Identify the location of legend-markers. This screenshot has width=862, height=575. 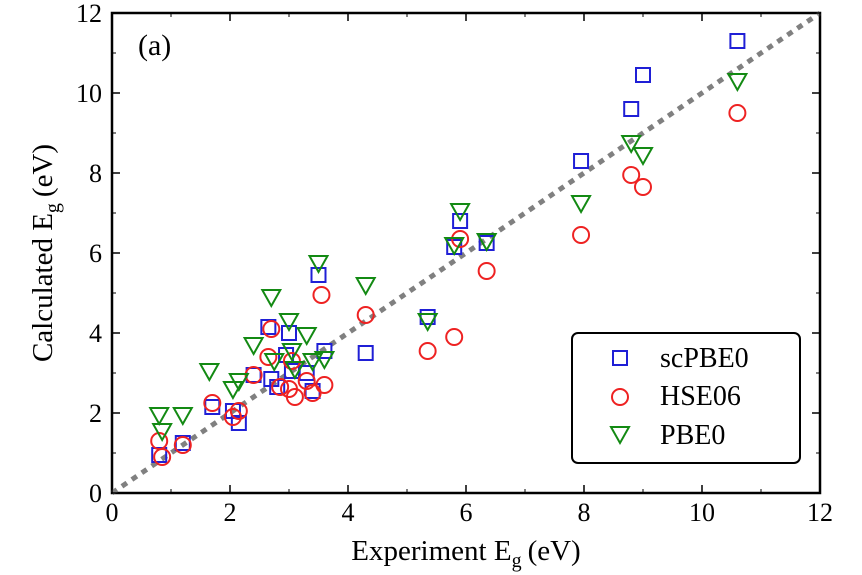
(620, 398).